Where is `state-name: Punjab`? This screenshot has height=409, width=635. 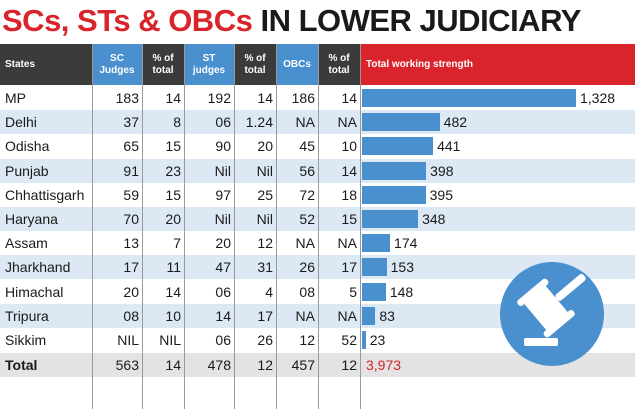 state-name: Punjab is located at coordinates (27, 170).